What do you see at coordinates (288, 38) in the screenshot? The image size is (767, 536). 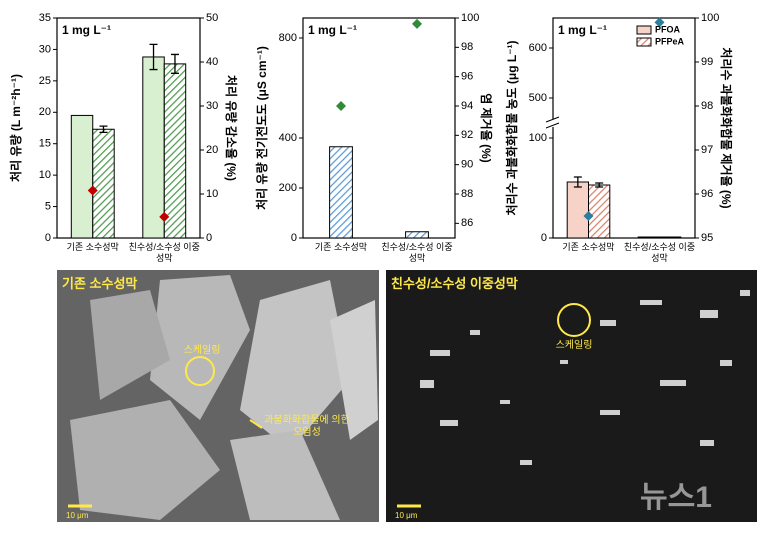 I see `y-tick-label: 800` at bounding box center [288, 38].